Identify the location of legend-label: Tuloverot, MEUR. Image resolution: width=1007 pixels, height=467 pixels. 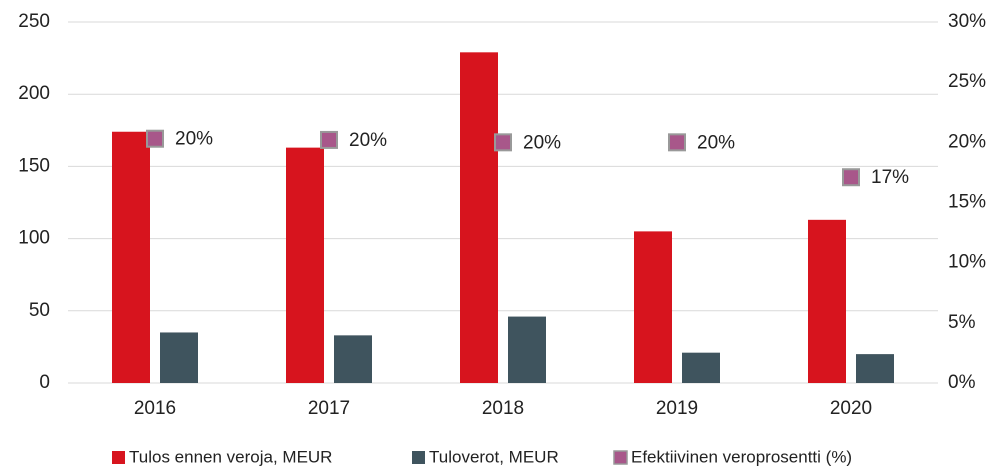
(494, 456).